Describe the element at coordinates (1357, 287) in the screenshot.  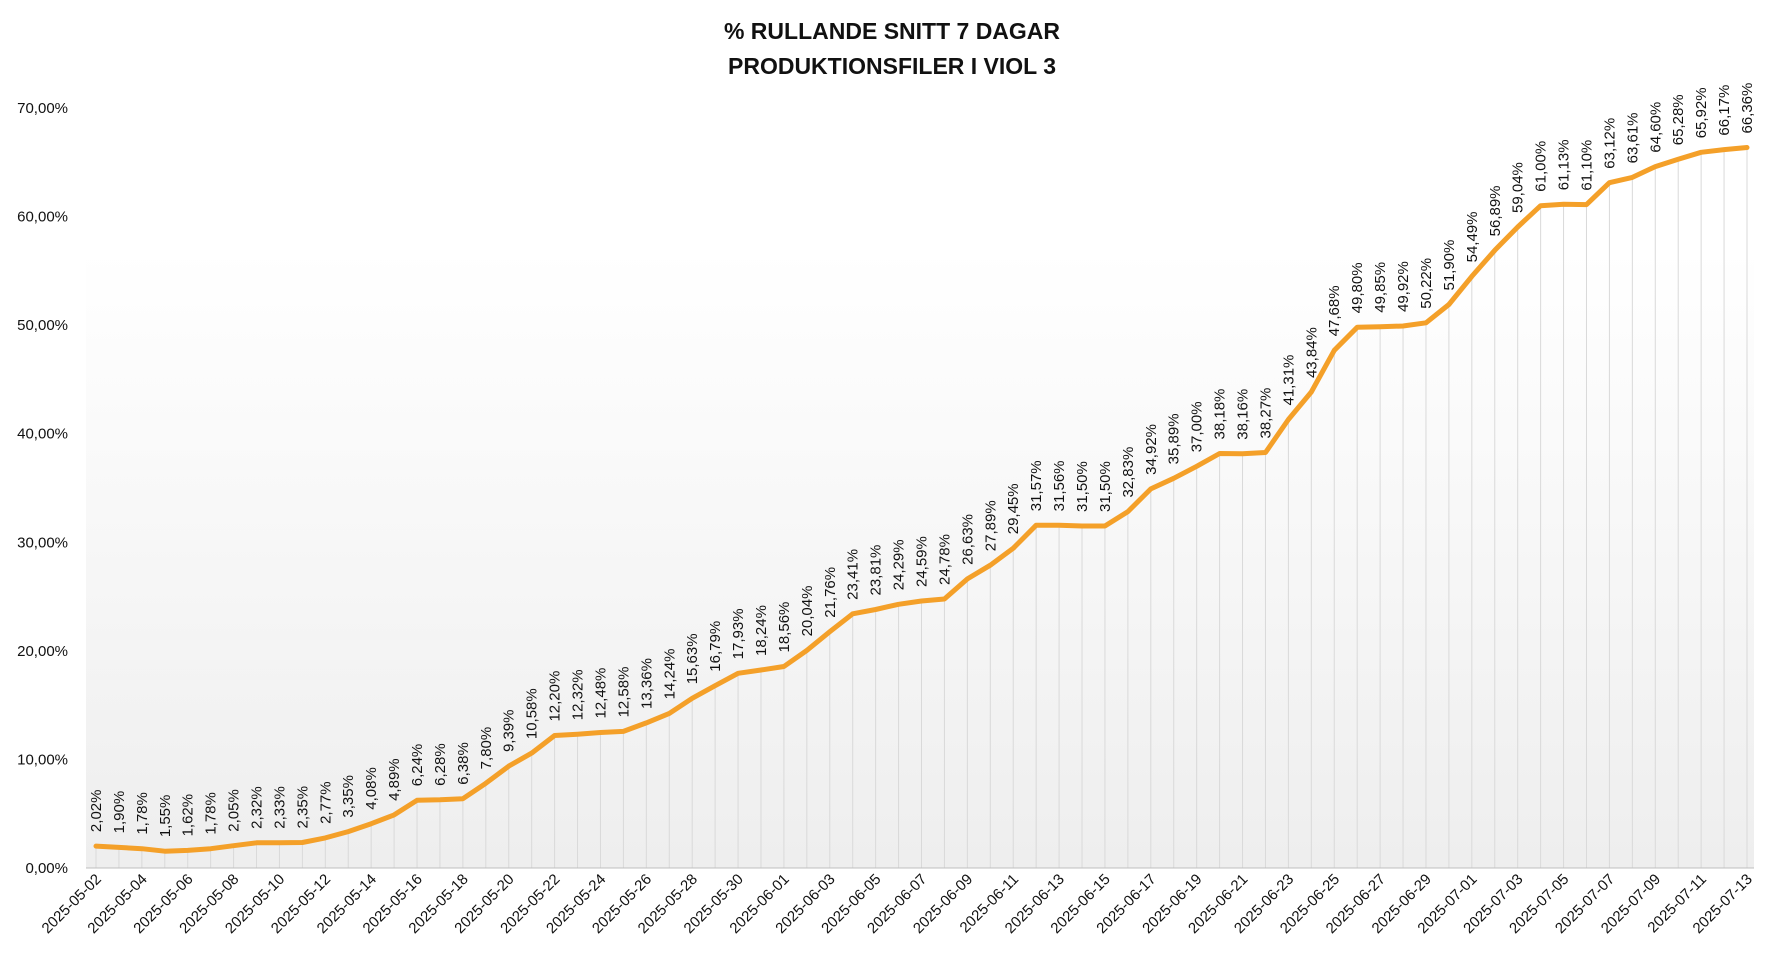
I see `data-label: 49,80%` at that location.